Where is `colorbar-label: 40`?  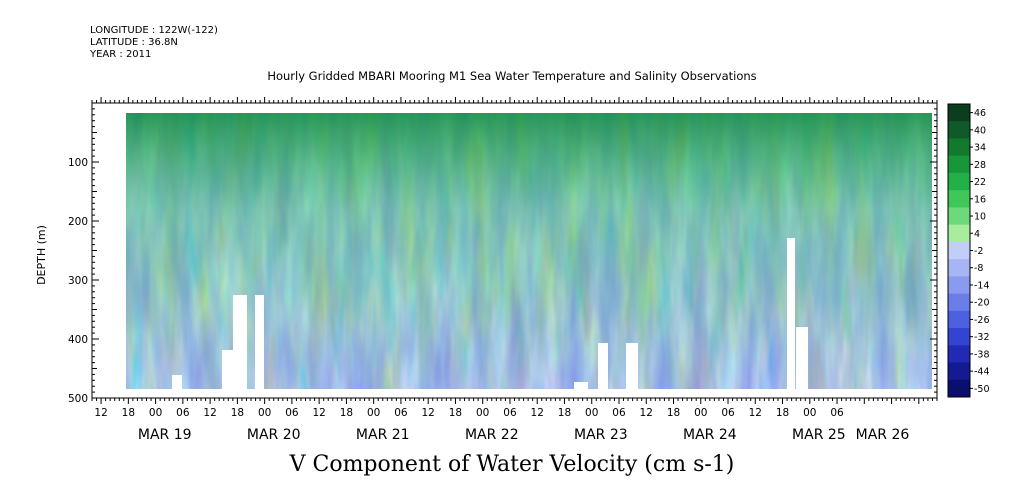
colorbar-label: 40 is located at coordinates (980, 130).